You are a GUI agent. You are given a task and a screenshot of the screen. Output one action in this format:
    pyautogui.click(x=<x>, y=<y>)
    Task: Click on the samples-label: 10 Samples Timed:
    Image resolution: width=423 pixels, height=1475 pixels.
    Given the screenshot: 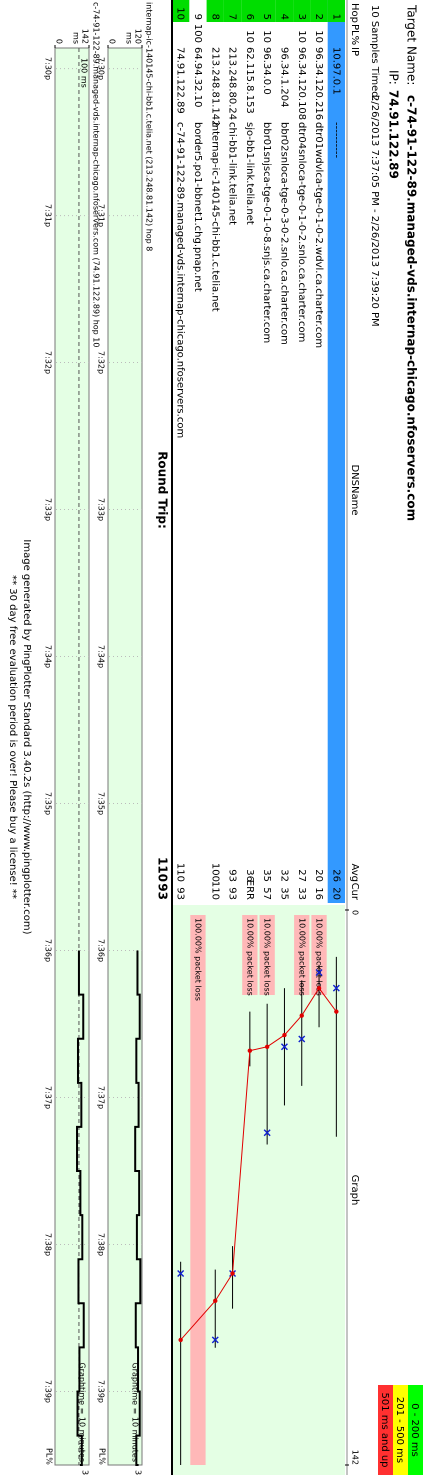 What is the action you would take?
    pyautogui.click(x=374, y=53)
    